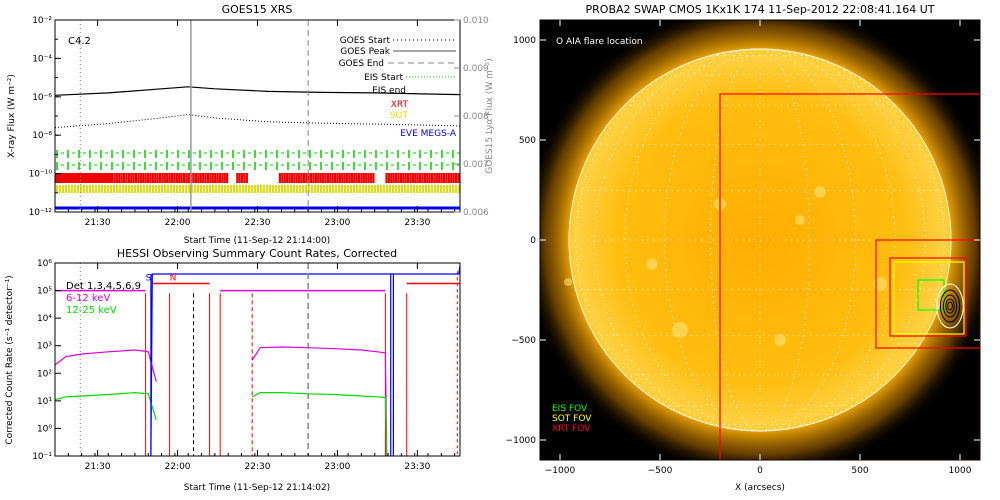 This screenshot has height=500, width=1000. What do you see at coordinates (88, 298) in the screenshot?
I see `legend-6-12kev: 6-12 keV` at bounding box center [88, 298].